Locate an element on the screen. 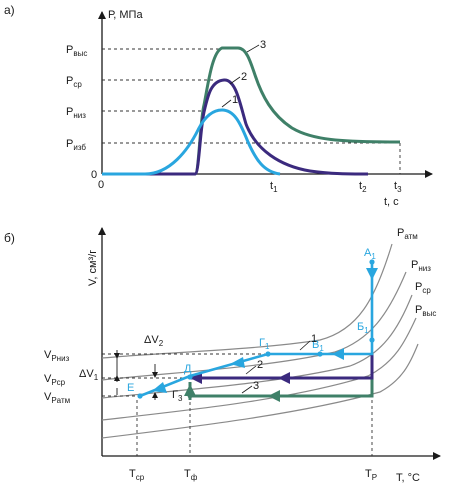  panel-a-x-axis-label: t, с is located at coordinates (391, 202).